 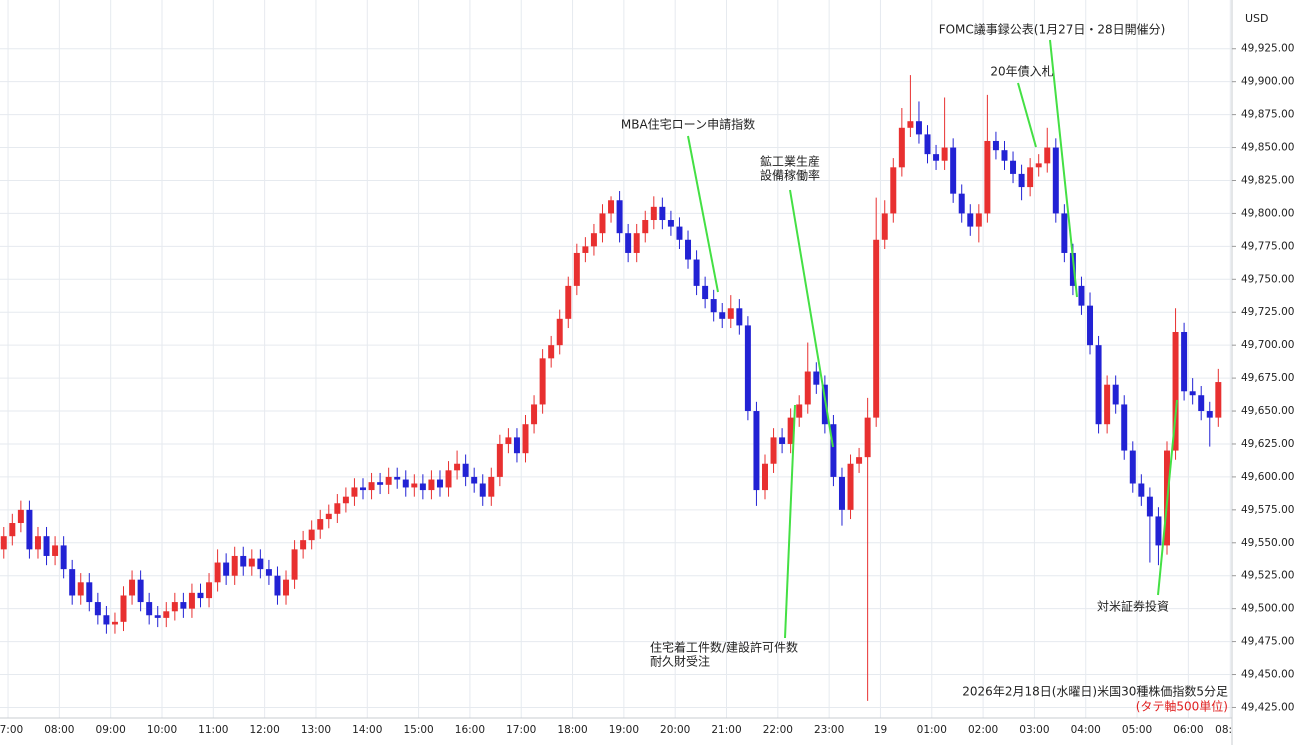 I want to click on y-tick-label: 49,450.00, so click(x=1267, y=675).